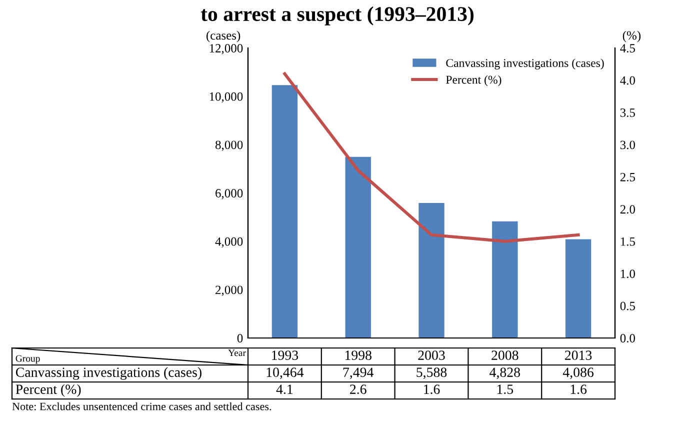 This screenshot has height=428, width=675. What do you see at coordinates (474, 80) in the screenshot?
I see `legend-label: Percent (%)` at bounding box center [474, 80].